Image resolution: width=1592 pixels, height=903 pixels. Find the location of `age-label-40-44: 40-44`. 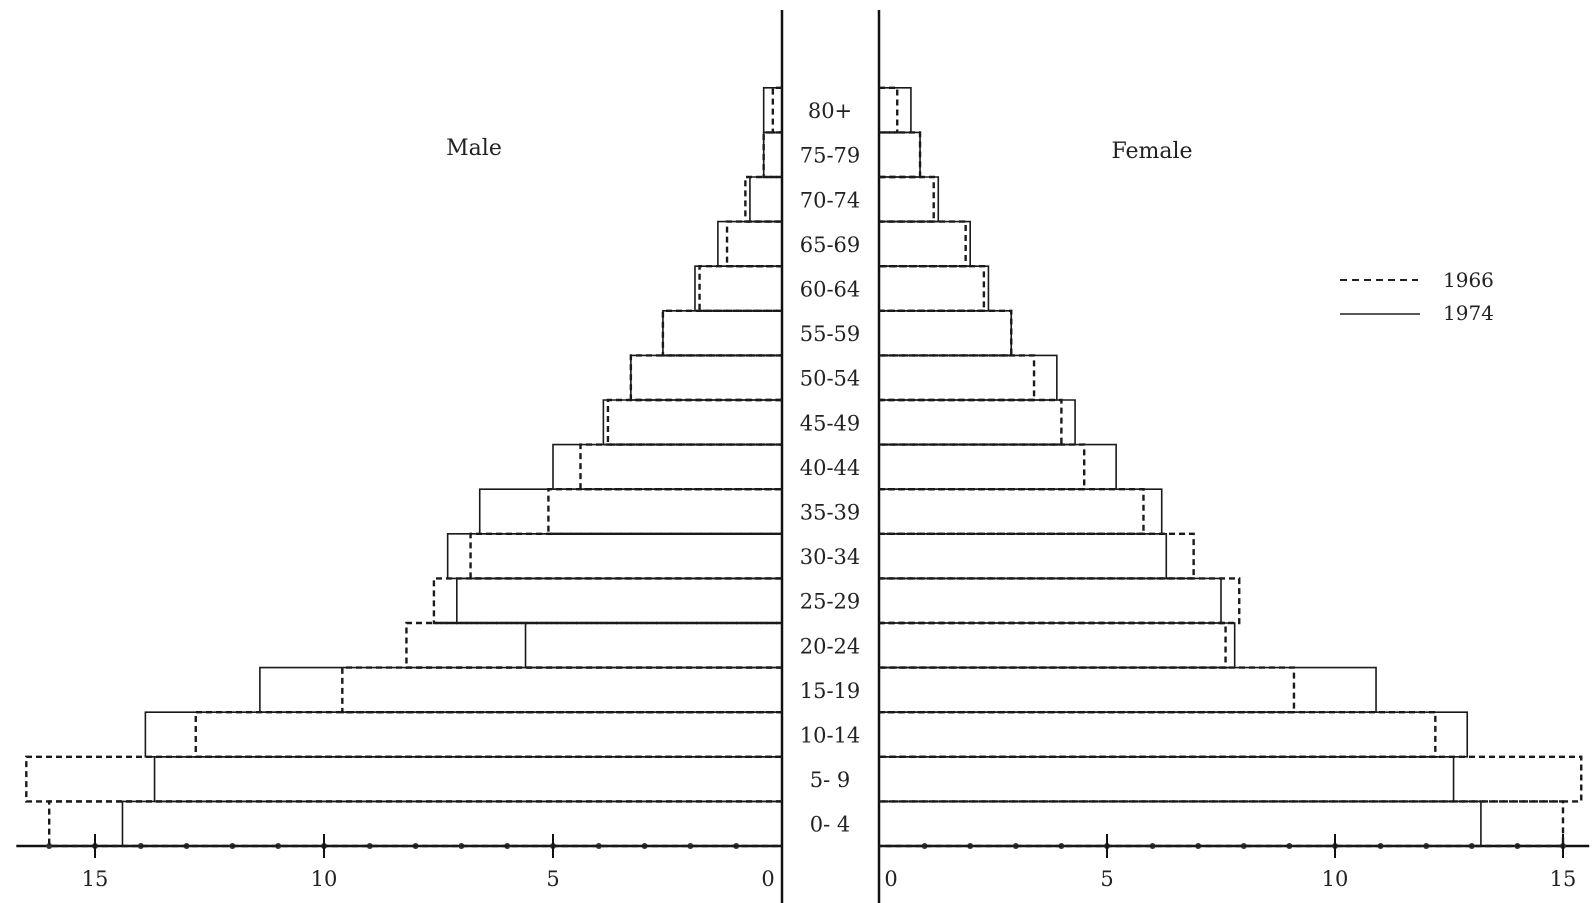

age-label-40-44: 40-44 is located at coordinates (830, 468).